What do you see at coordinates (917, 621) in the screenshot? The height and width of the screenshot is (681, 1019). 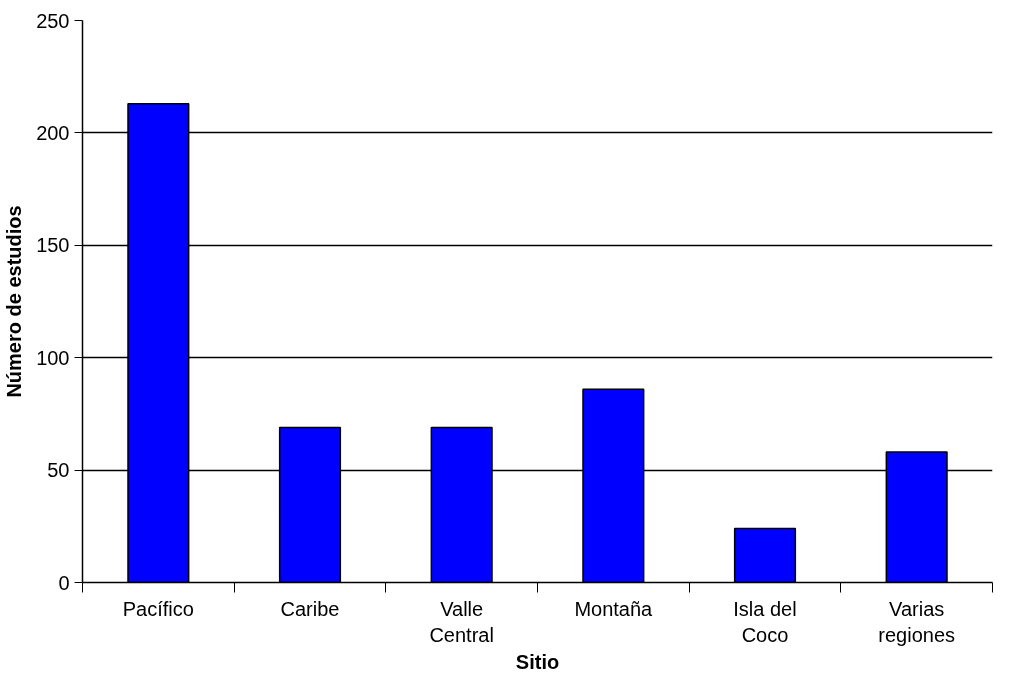 I see `x-tick-label: Varias regiones` at bounding box center [917, 621].